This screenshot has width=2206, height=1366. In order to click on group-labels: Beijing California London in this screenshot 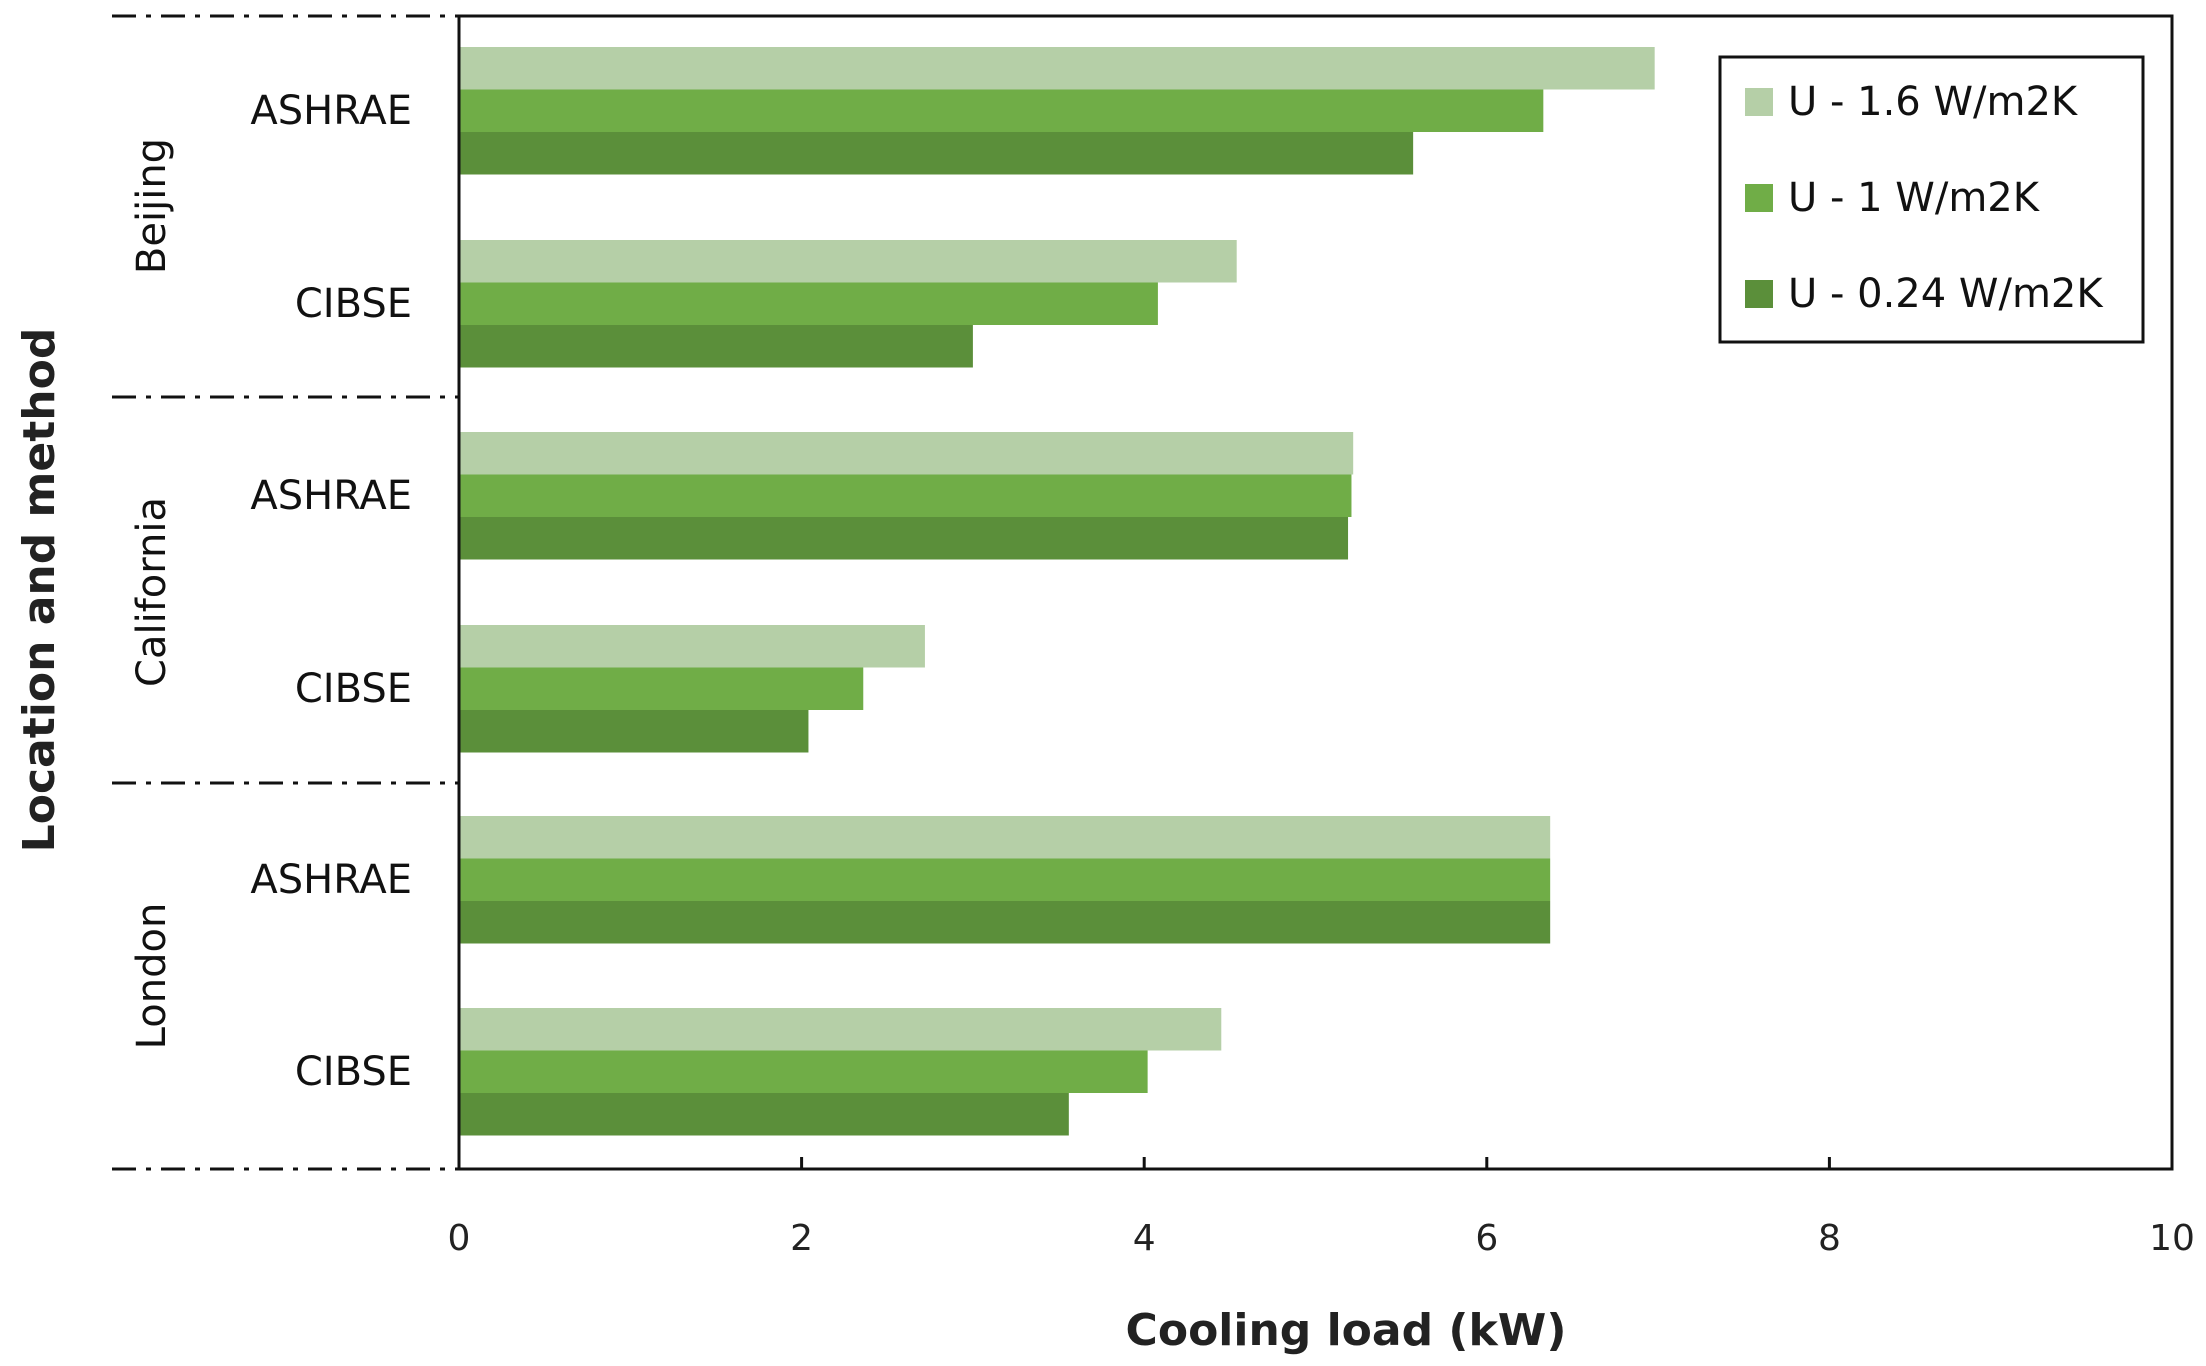, I will do `click(152, 593)`.